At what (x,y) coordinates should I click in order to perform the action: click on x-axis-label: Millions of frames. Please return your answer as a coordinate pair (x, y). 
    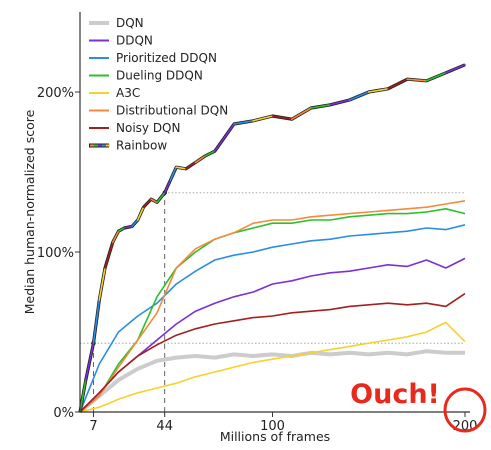
    Looking at the image, I should click on (275, 436).